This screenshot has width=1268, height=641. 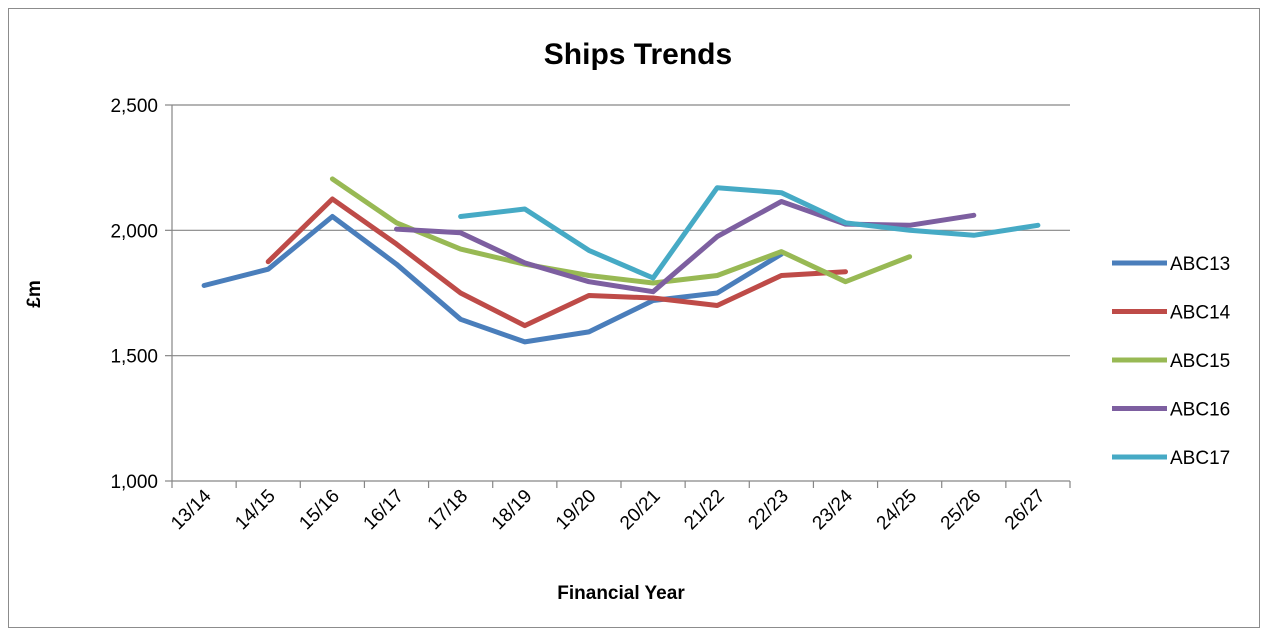 What do you see at coordinates (749, 233) in the screenshot?
I see `series-line-abc17` at bounding box center [749, 233].